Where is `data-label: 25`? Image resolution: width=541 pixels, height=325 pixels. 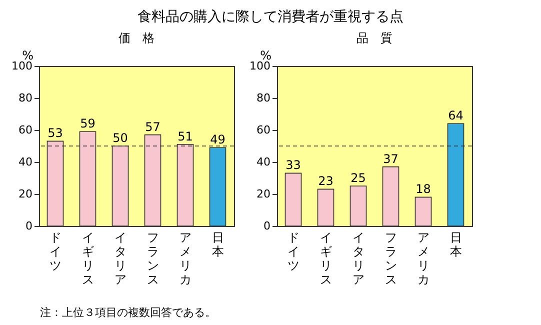 data-label: 25 is located at coordinates (358, 178).